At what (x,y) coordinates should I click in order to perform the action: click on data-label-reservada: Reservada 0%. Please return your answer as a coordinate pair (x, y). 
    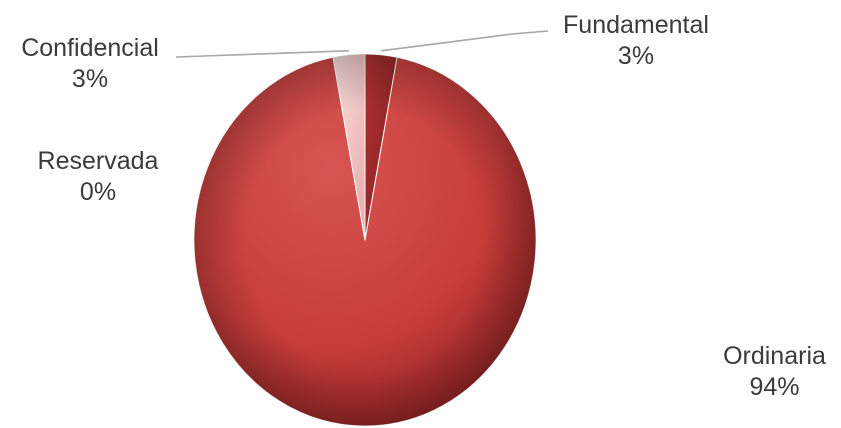
    Looking at the image, I should click on (98, 177).